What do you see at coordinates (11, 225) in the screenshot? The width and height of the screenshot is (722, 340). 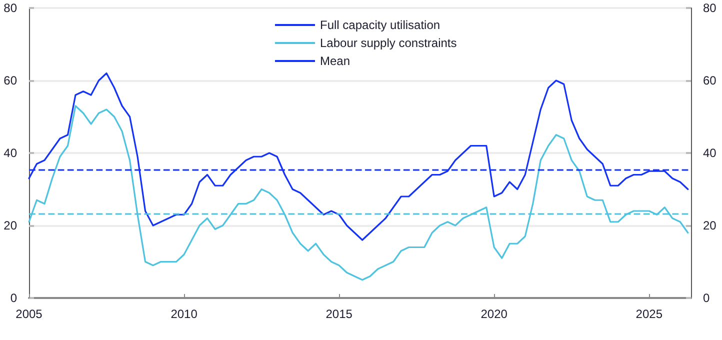 I see `y-tick-label: 20` at bounding box center [11, 225].